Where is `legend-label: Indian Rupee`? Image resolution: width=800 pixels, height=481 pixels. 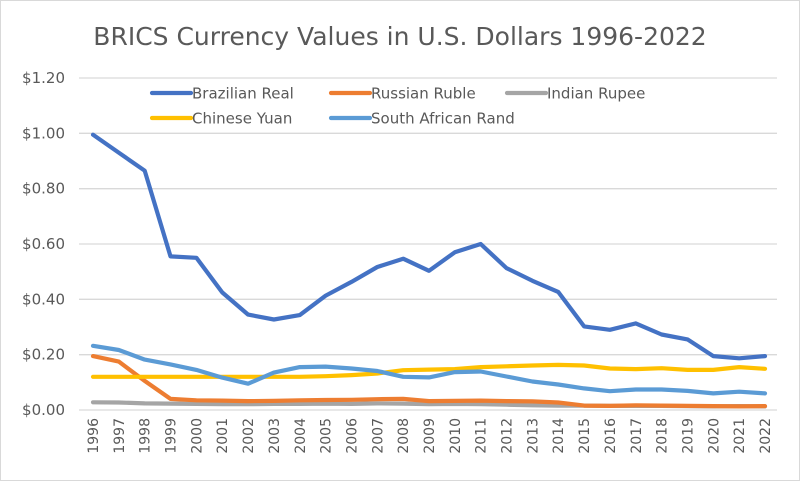 legend-label: Indian Rupee is located at coordinates (596, 94).